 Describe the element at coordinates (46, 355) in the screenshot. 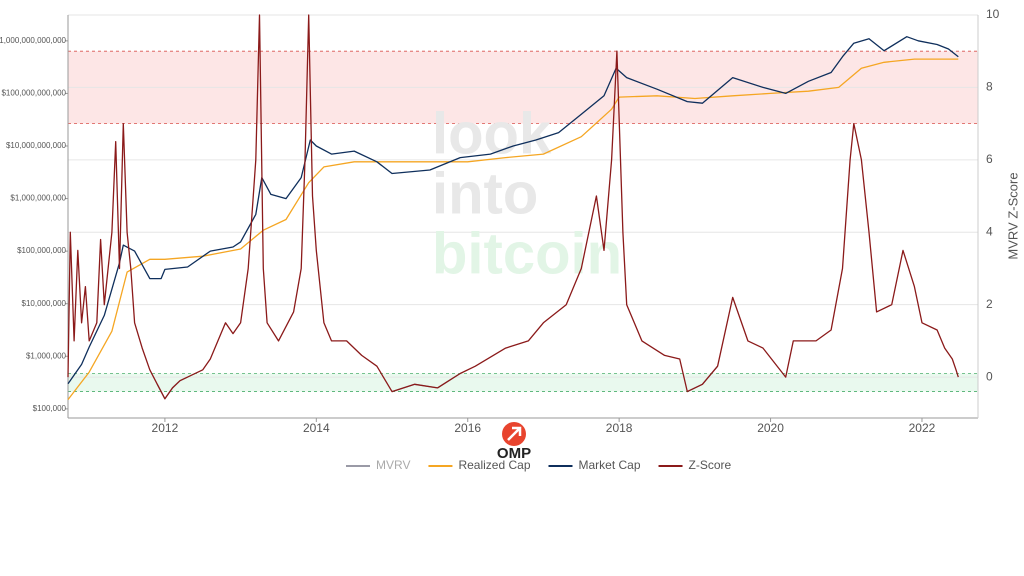

I see `y-tick-label: $1,000,000` at that location.